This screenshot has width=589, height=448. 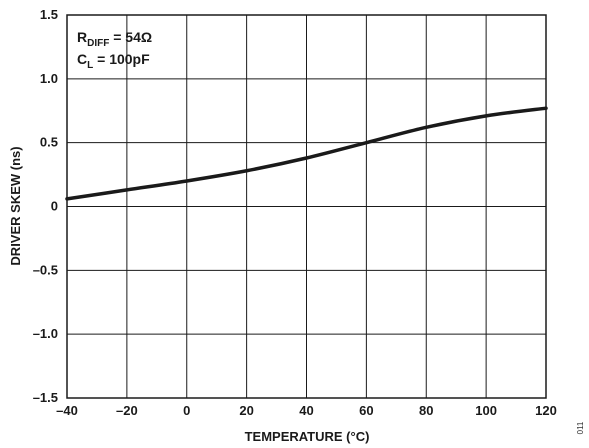 What do you see at coordinates (82, 59) in the screenshot?
I see `annotation-cl-main: C` at bounding box center [82, 59].